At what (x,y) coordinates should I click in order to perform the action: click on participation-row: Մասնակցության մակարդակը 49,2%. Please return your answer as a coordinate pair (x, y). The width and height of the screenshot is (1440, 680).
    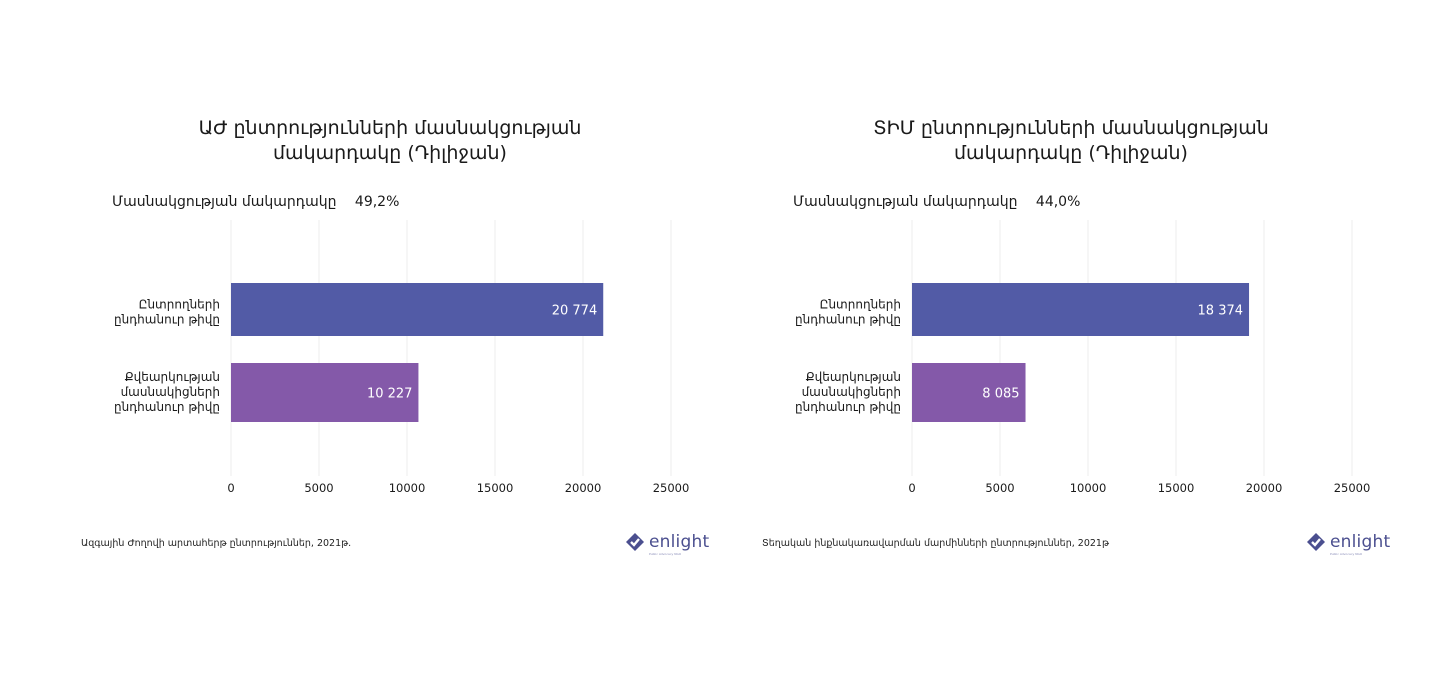
    Looking at the image, I should click on (255, 202).